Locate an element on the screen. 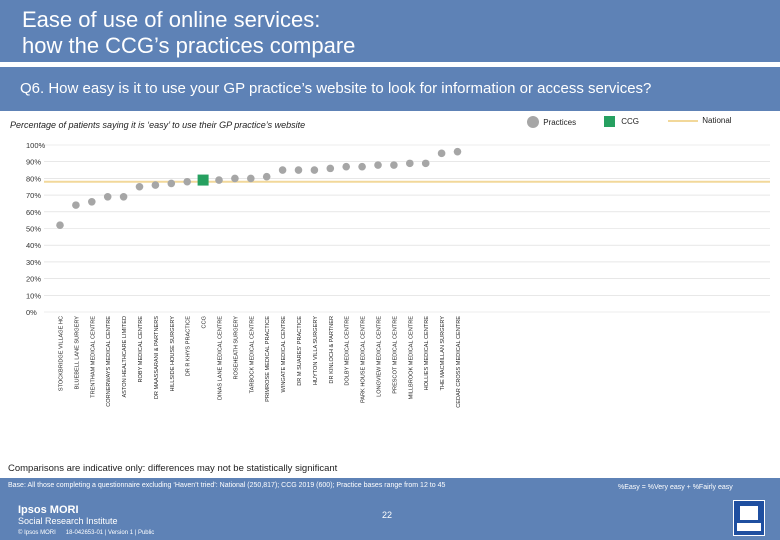  x-category-label: ROBY MEDICAL CENTRE is located at coordinates (141, 349).